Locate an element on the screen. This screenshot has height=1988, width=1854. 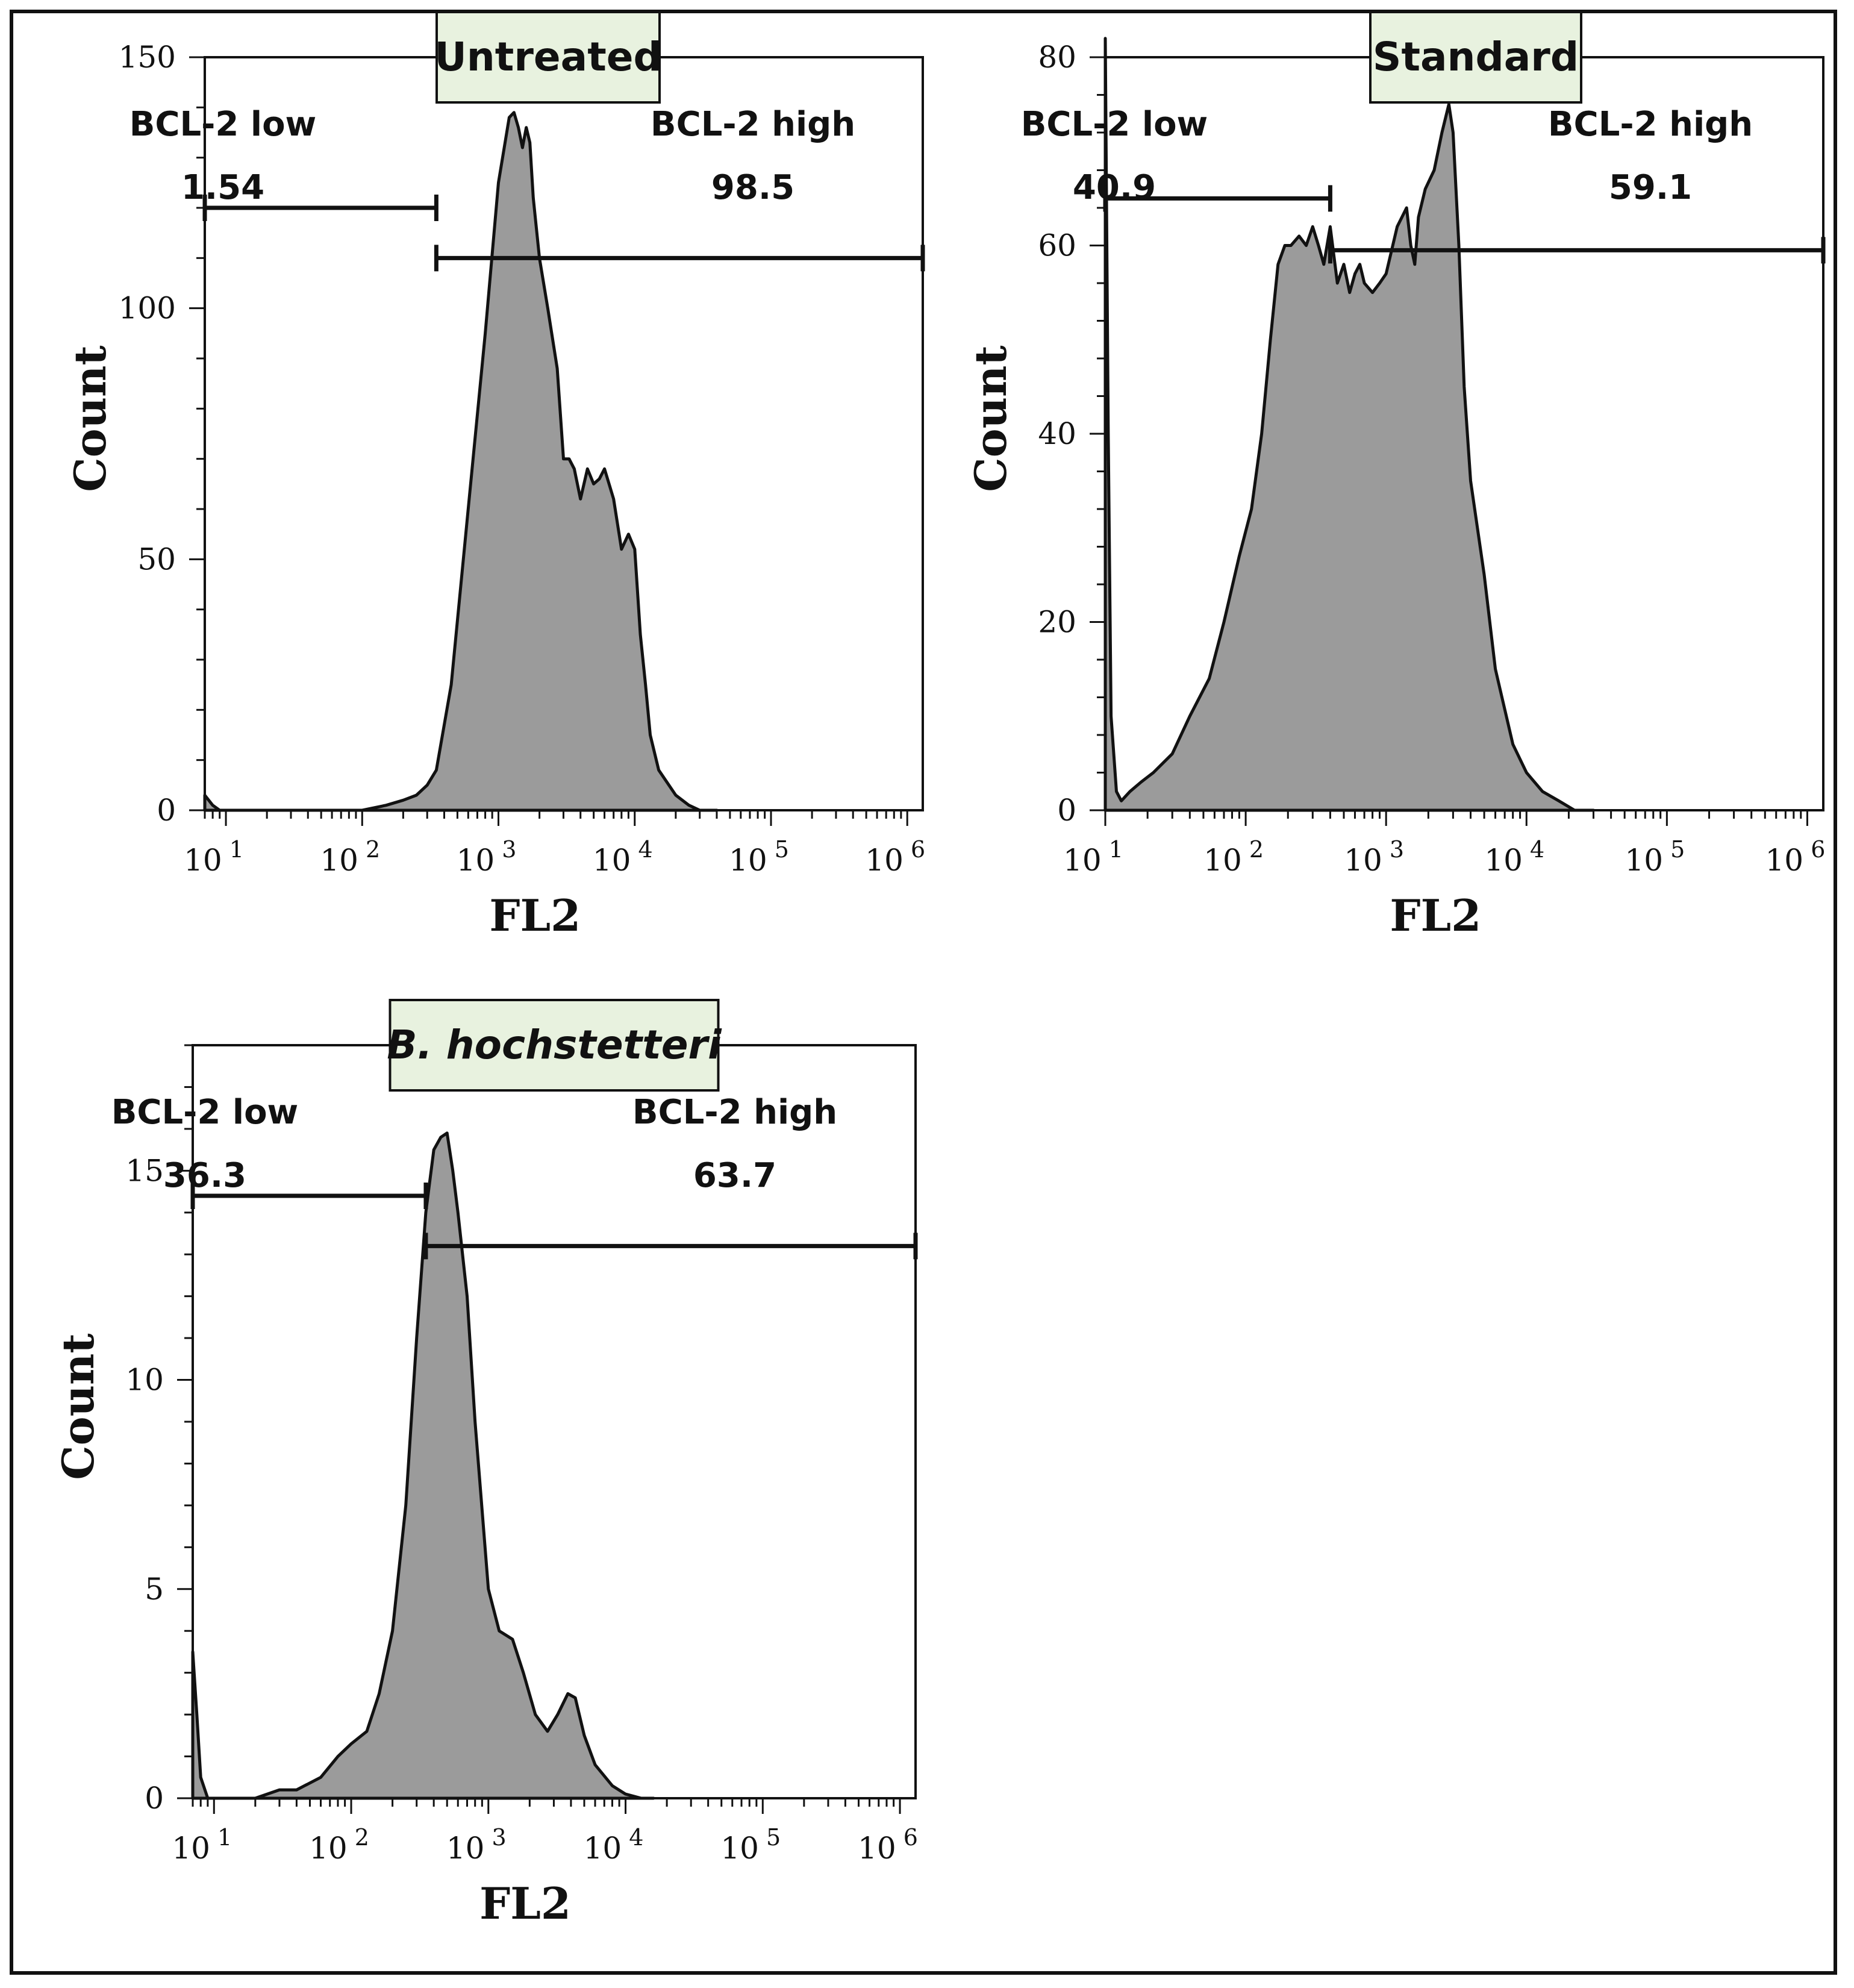
y-tick-label: 80 is located at coordinates (1057, 58).